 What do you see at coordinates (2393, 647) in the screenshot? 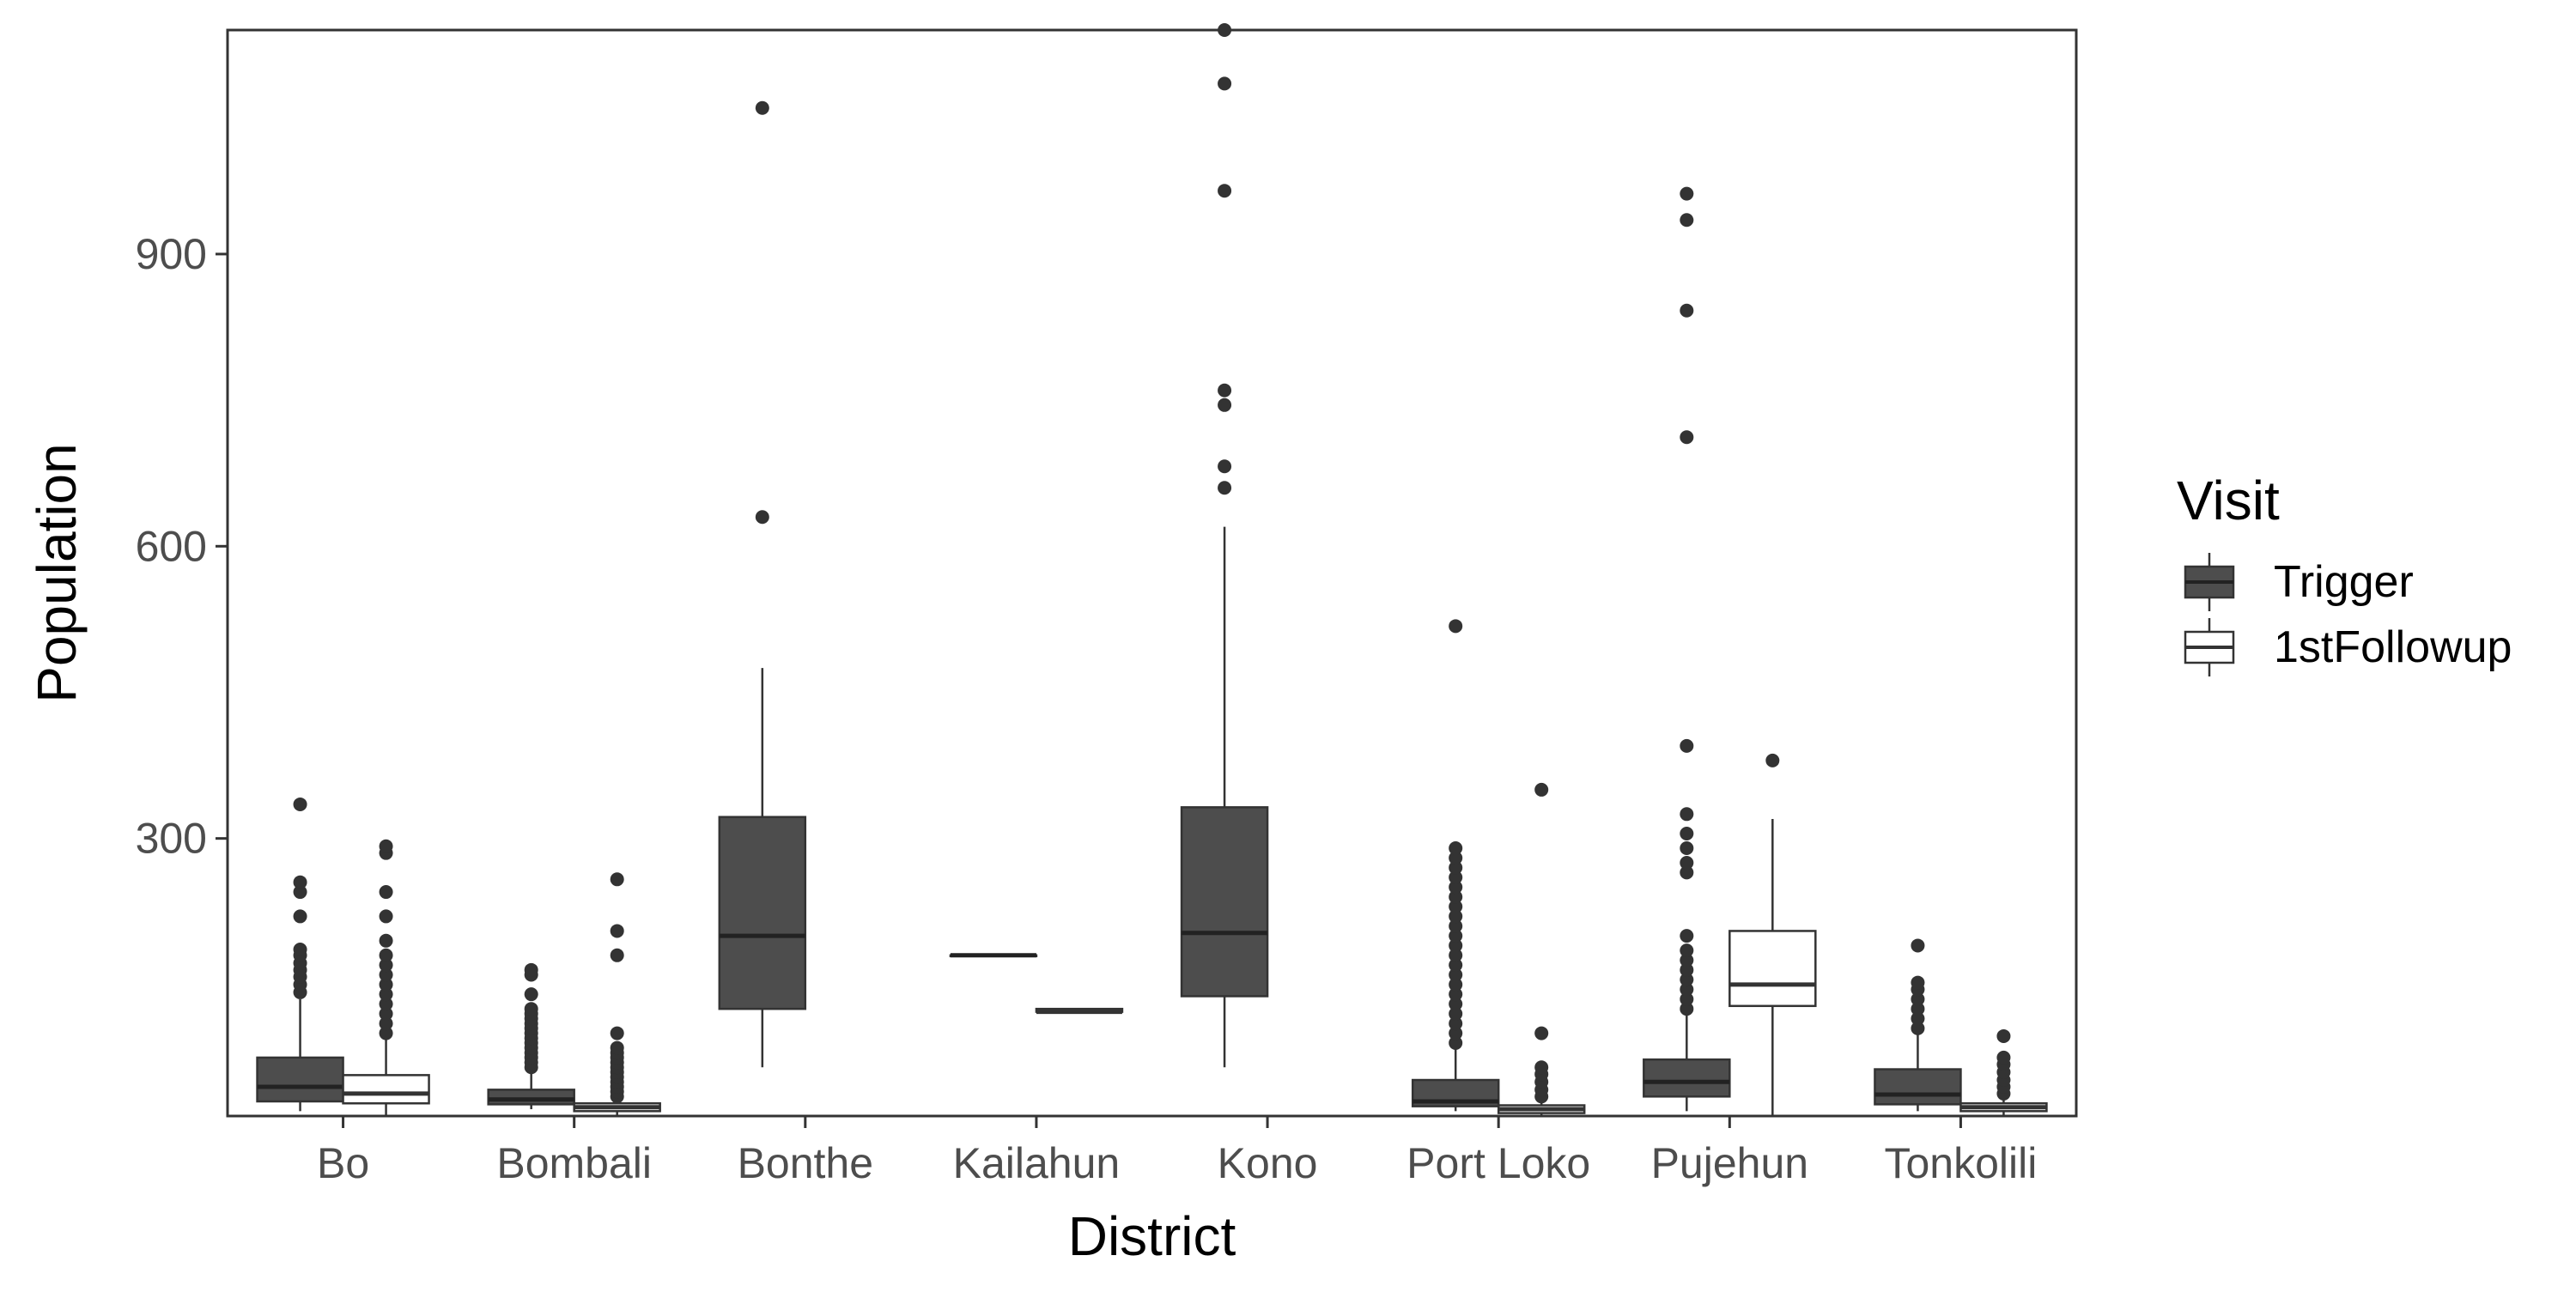
I see `legend-label-1stfollowup: 1stFollowup` at bounding box center [2393, 647].